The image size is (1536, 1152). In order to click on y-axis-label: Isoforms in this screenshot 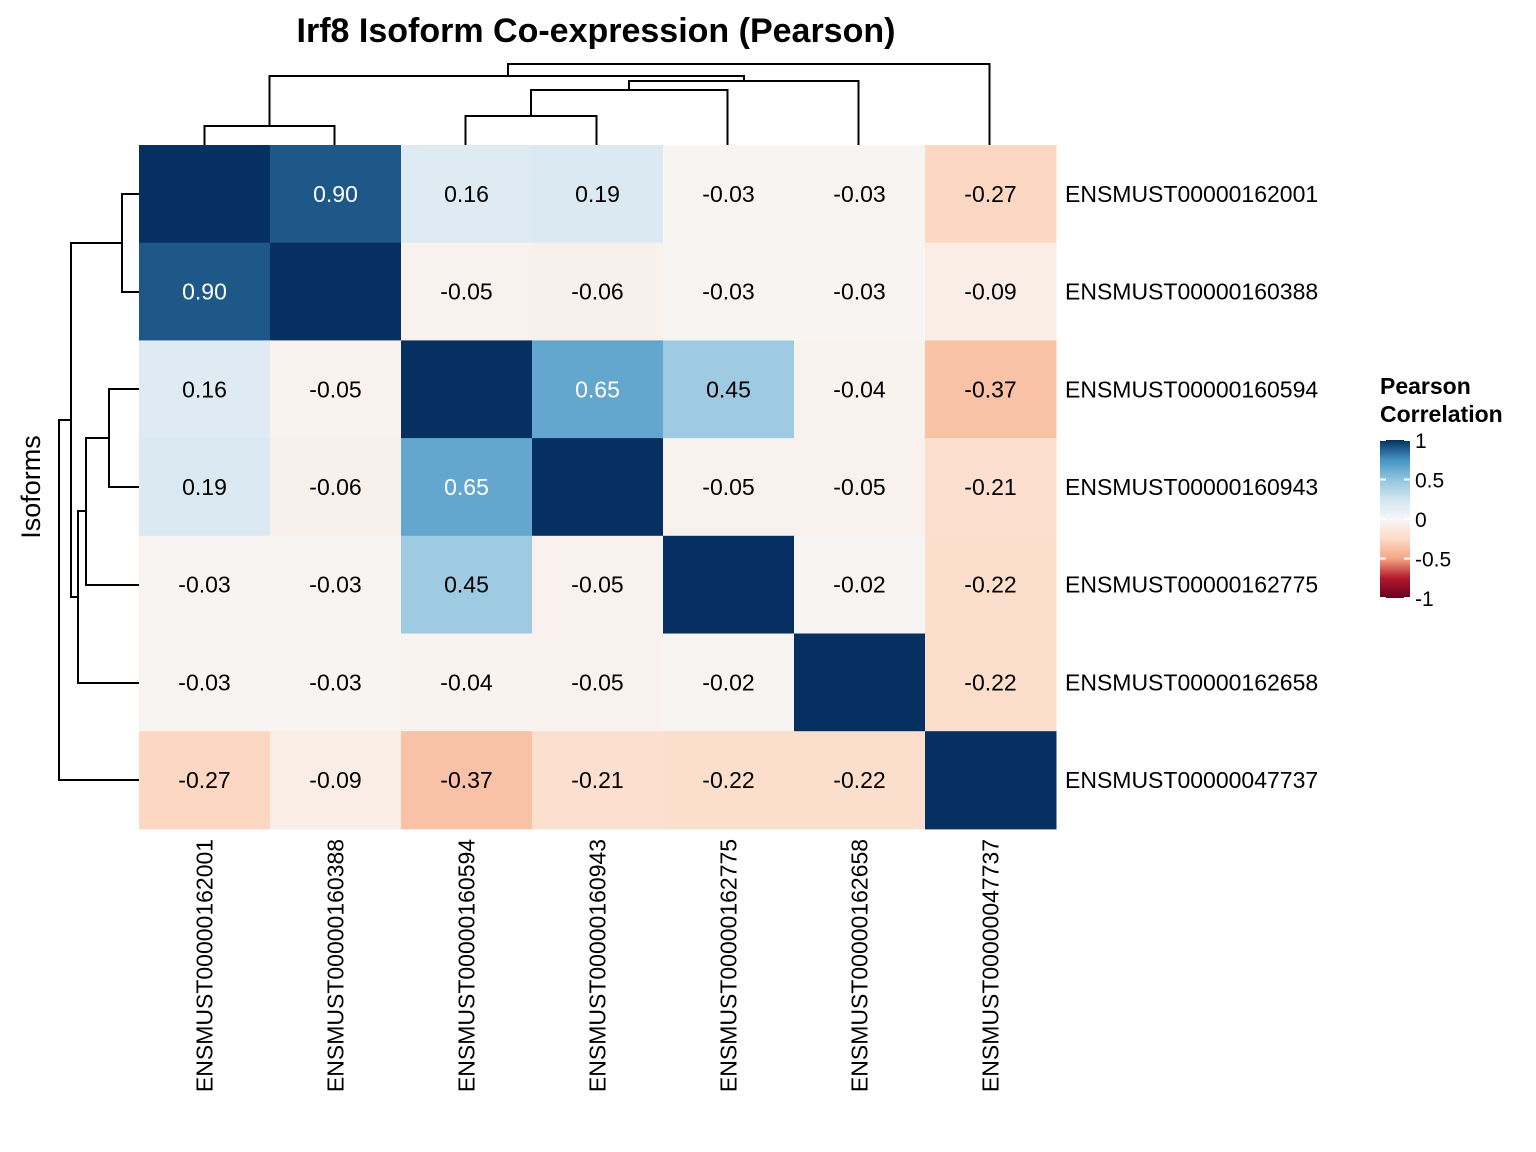, I will do `click(31, 487)`.